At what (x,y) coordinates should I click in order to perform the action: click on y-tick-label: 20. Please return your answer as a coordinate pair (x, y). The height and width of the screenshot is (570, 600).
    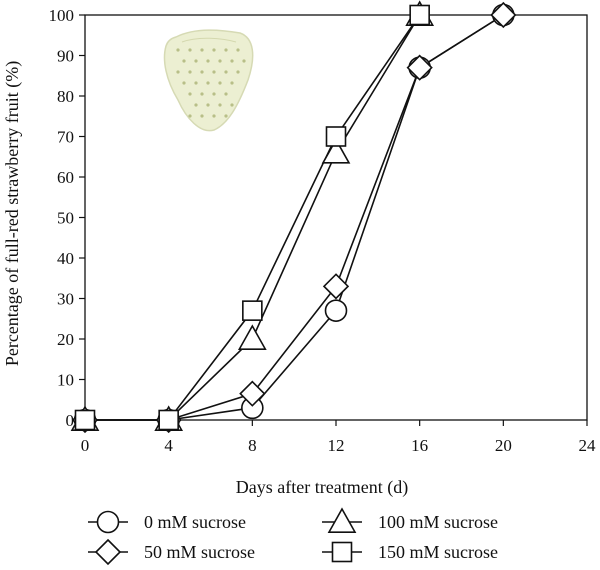
    Looking at the image, I should click on (65, 339).